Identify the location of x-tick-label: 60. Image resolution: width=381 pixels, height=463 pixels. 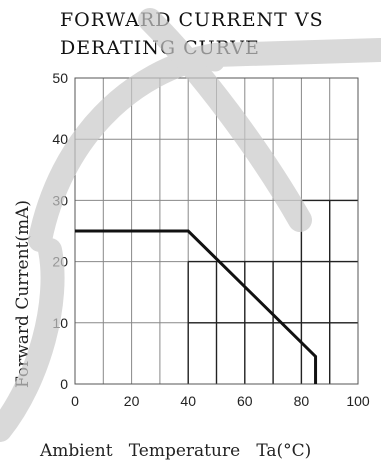
(245, 401).